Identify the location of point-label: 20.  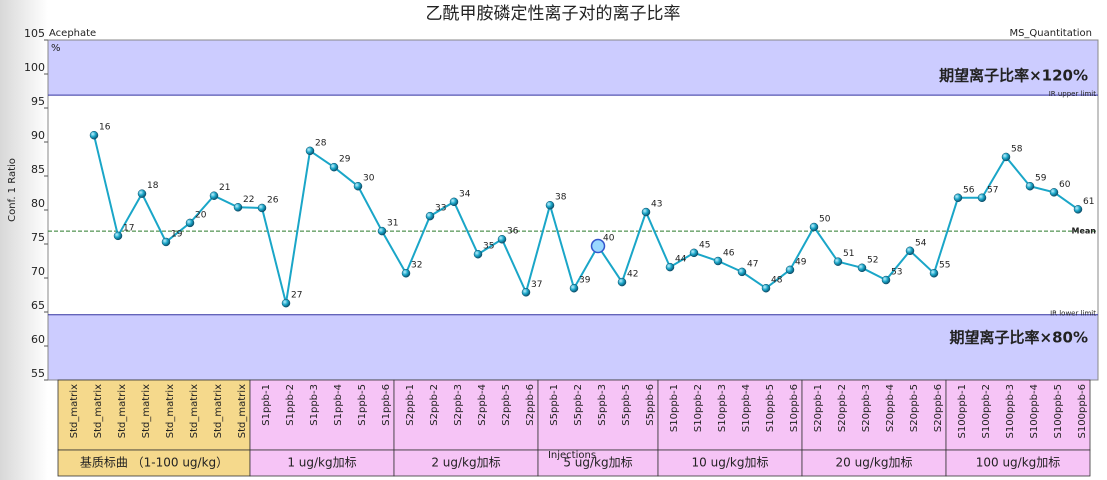
(201, 215).